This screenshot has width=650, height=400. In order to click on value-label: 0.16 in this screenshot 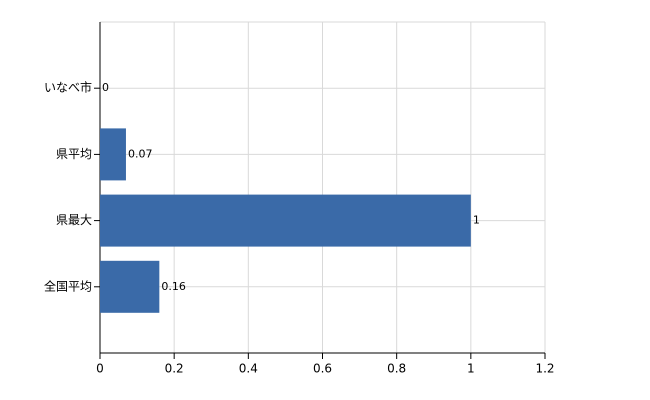, I will do `click(173, 286)`.